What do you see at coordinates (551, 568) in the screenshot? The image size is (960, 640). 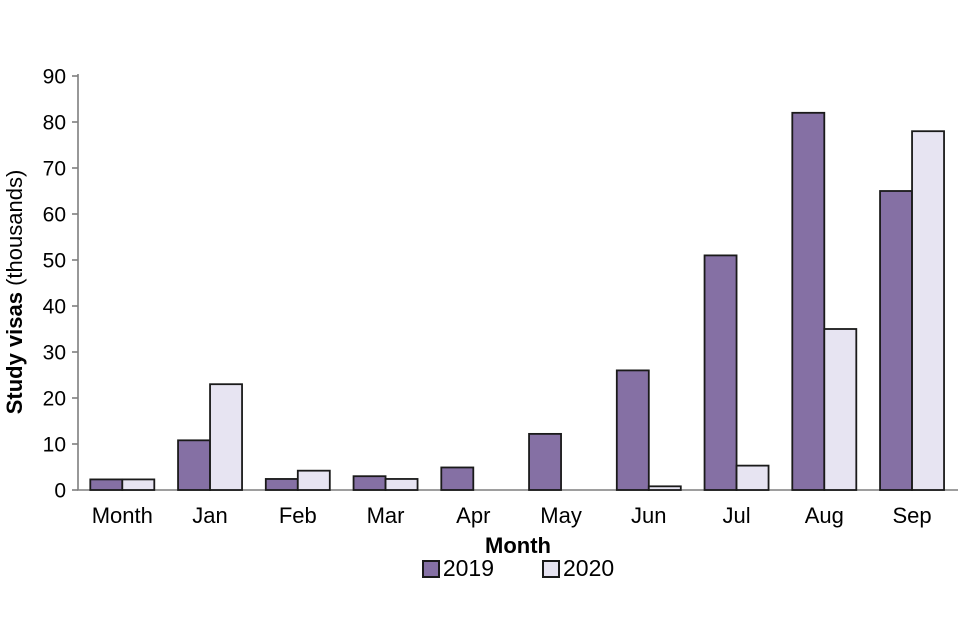 I see `legend-swatch-2020` at bounding box center [551, 568].